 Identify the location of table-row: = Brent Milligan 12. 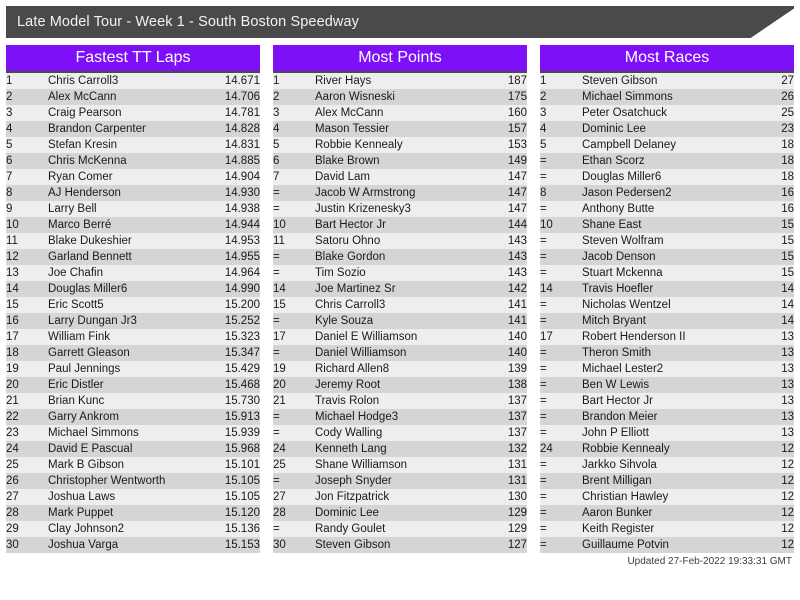
(667, 481).